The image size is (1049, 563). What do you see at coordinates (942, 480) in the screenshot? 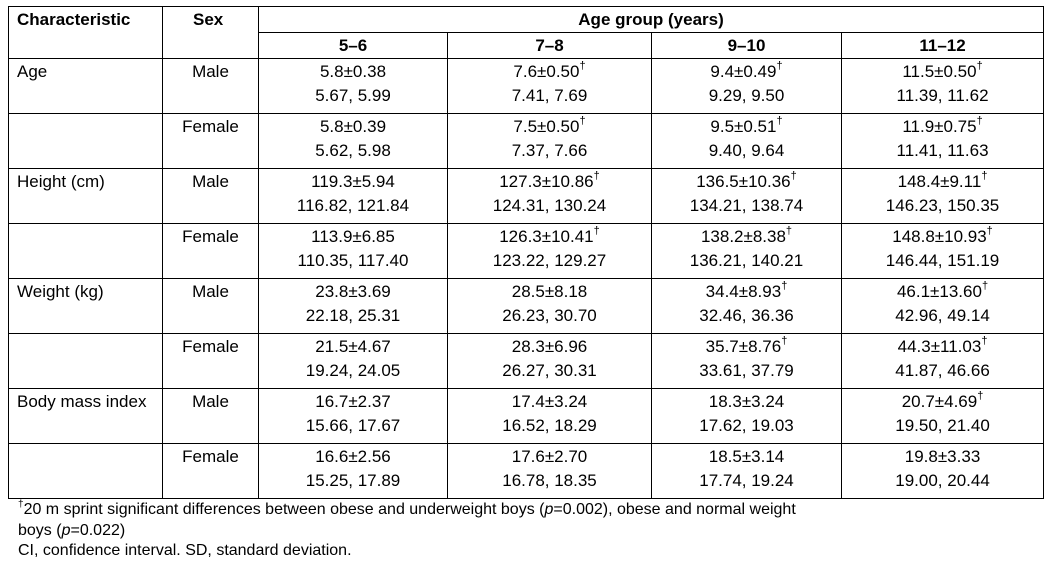
I see `ci-value: 19.00, 20.44` at bounding box center [942, 480].